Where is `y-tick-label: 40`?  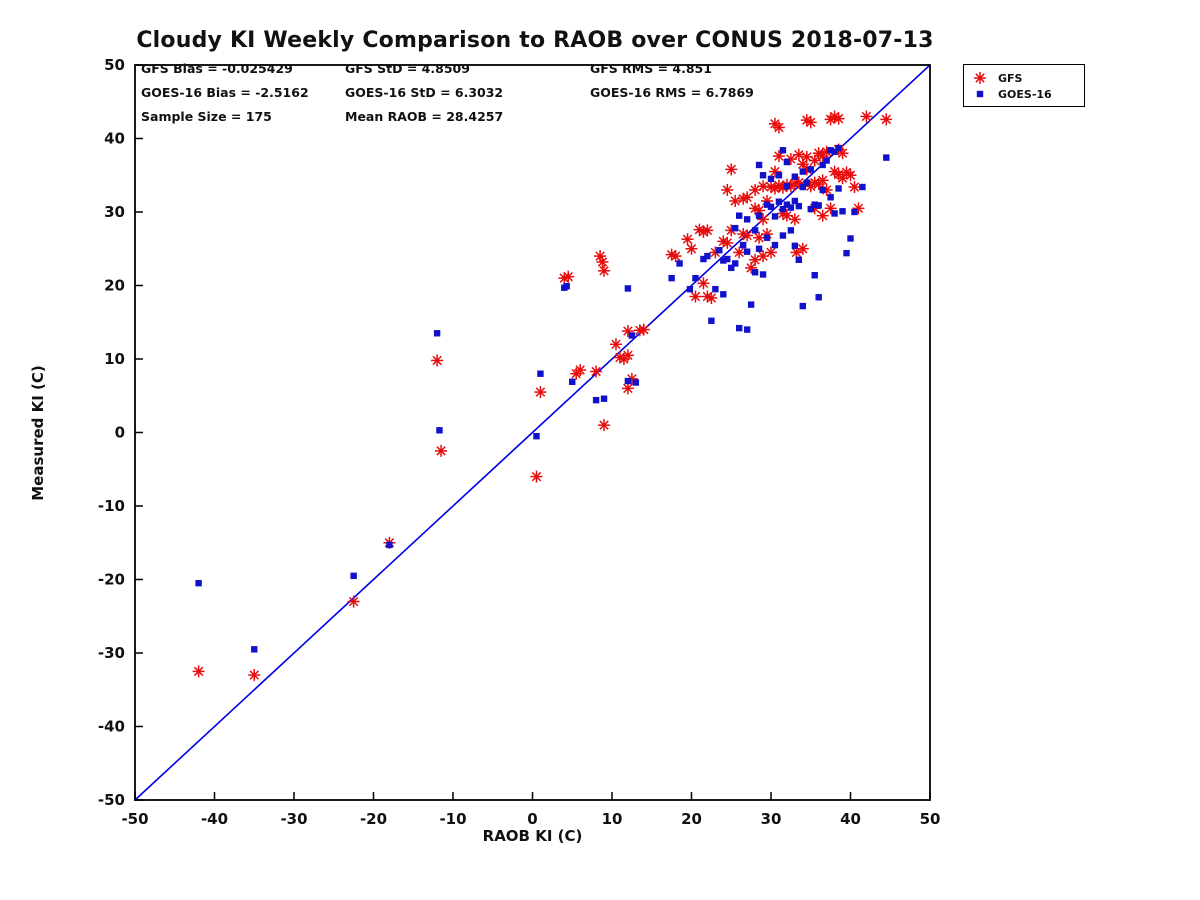
y-tick-label: 40 is located at coordinates (114, 139).